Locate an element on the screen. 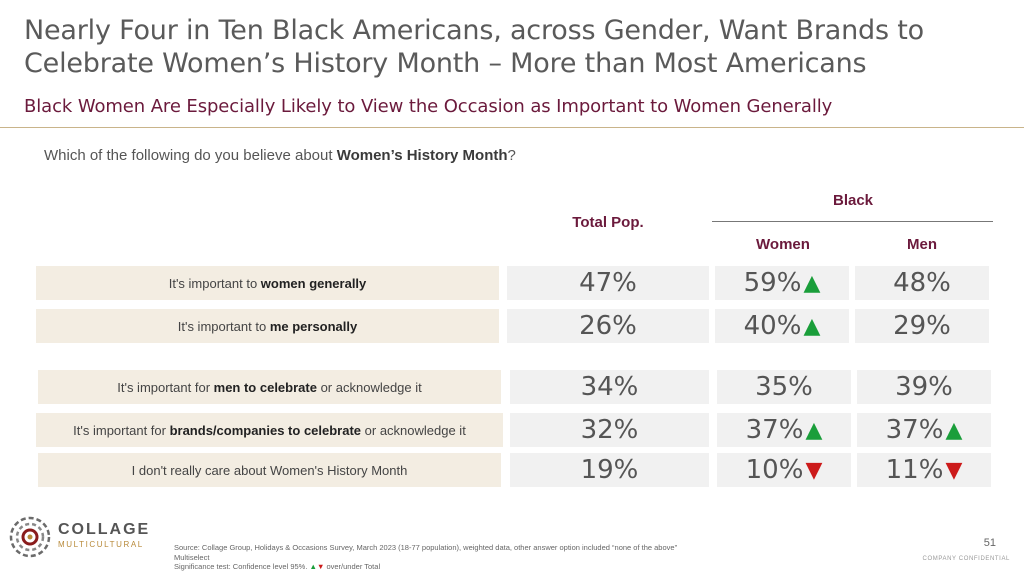 The image size is (1024, 576). logo-wordmark: COLLAGE MULTICULTURAL is located at coordinates (104, 535).